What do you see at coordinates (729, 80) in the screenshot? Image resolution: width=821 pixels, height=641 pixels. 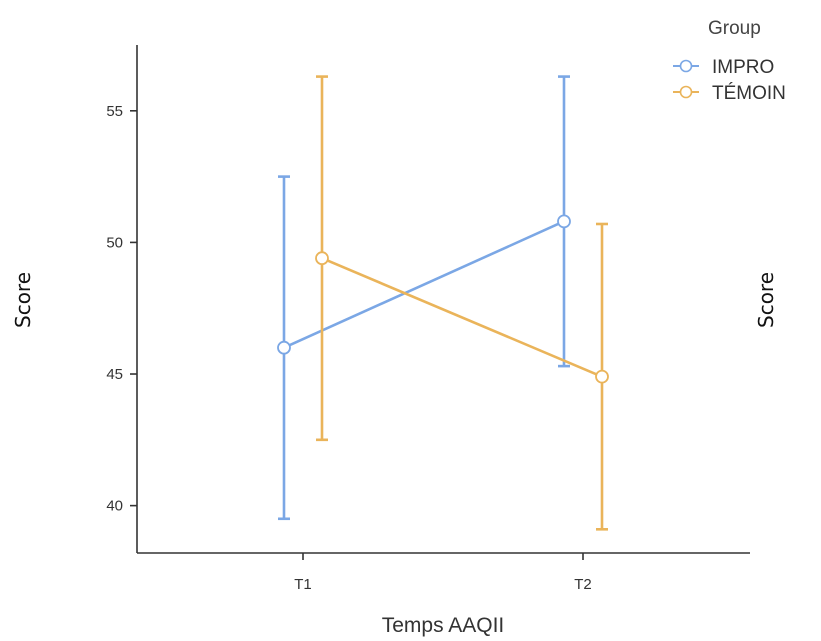 I see `legend-items: IMPRO TÉMOIN` at bounding box center [729, 80].